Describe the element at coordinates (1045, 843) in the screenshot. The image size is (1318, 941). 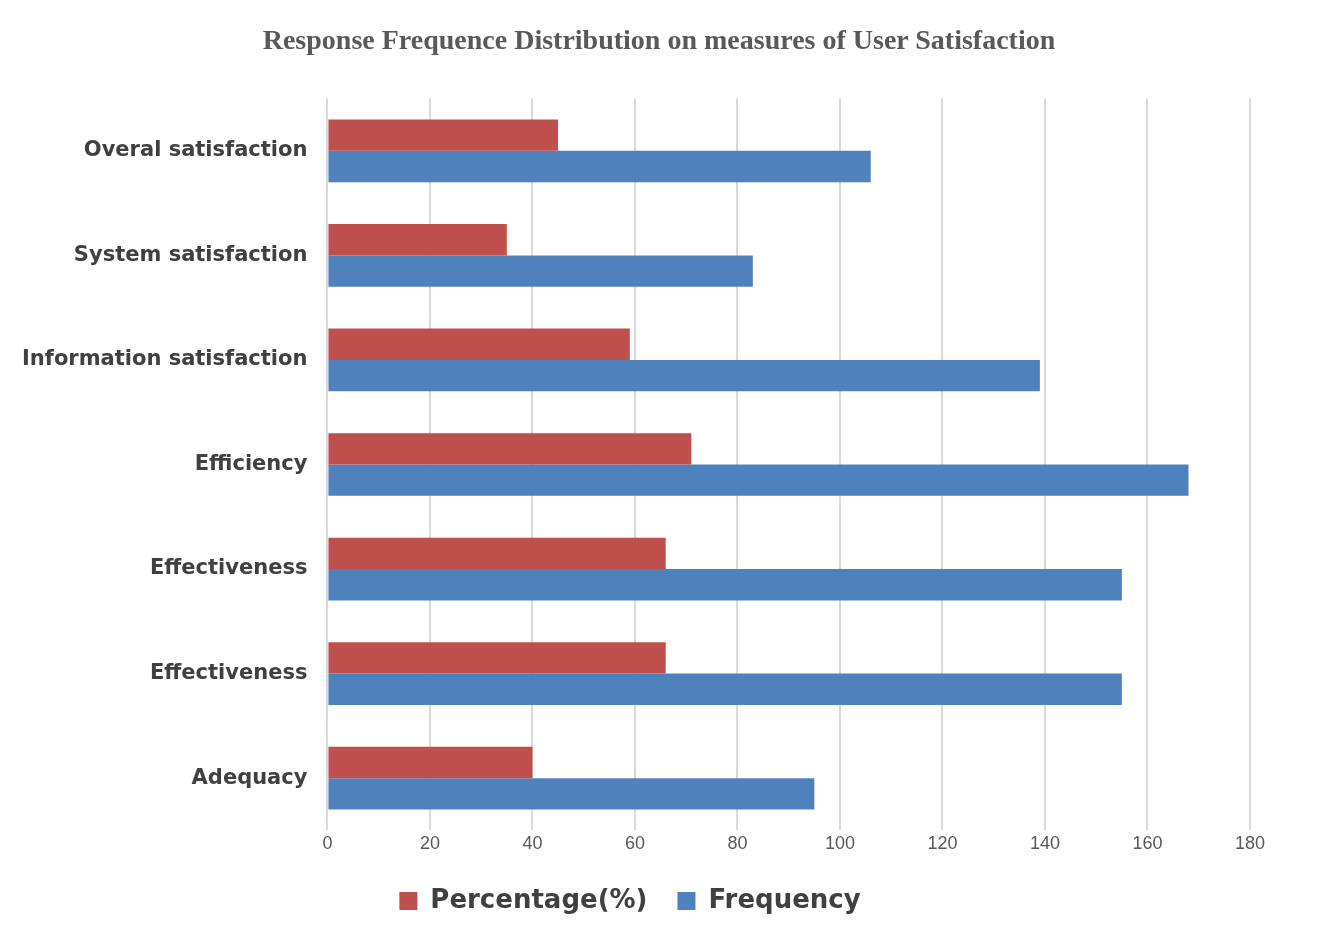
I see `x-tick-label: 140` at that location.